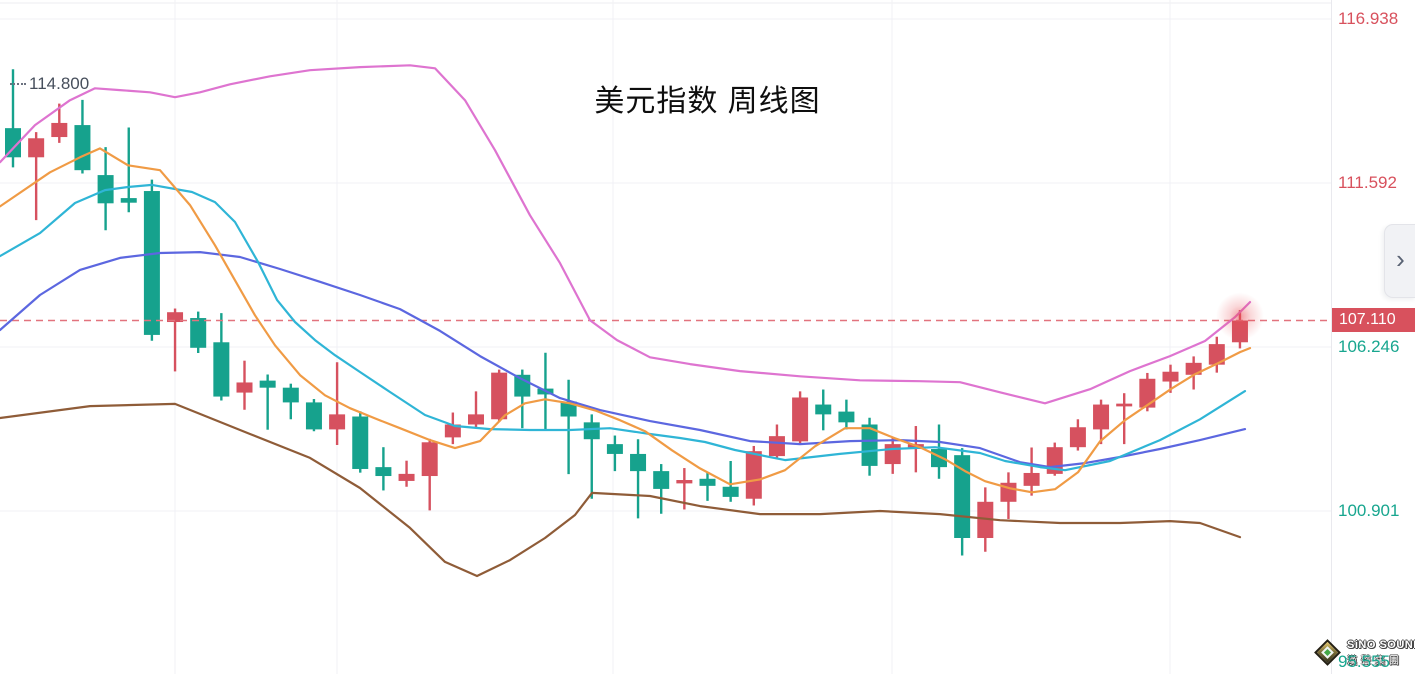  I want to click on collapse-panel-button: ›, so click(1399, 261).